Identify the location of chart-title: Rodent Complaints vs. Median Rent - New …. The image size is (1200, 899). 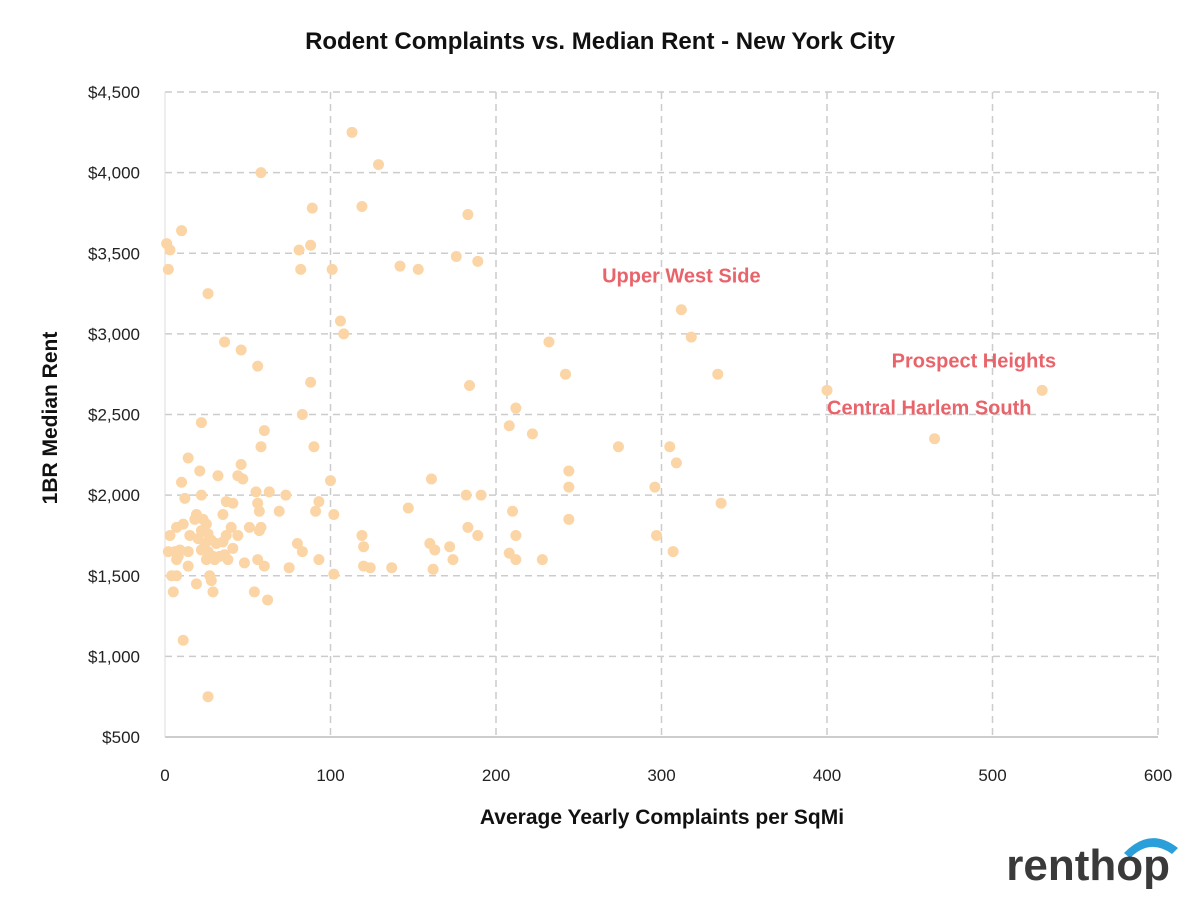
(600, 41).